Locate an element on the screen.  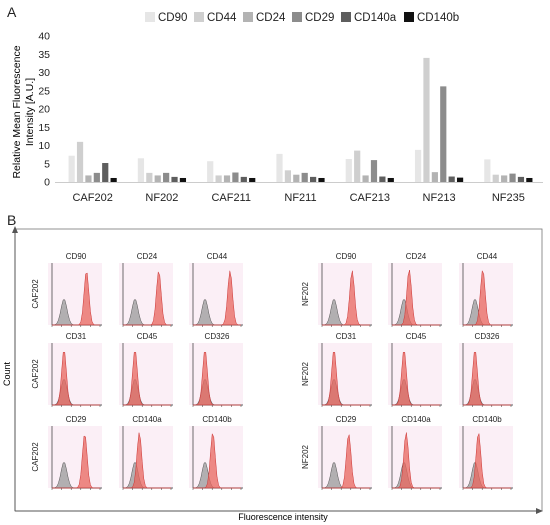
bar-cd44-caf202 is located at coordinates (80, 161).